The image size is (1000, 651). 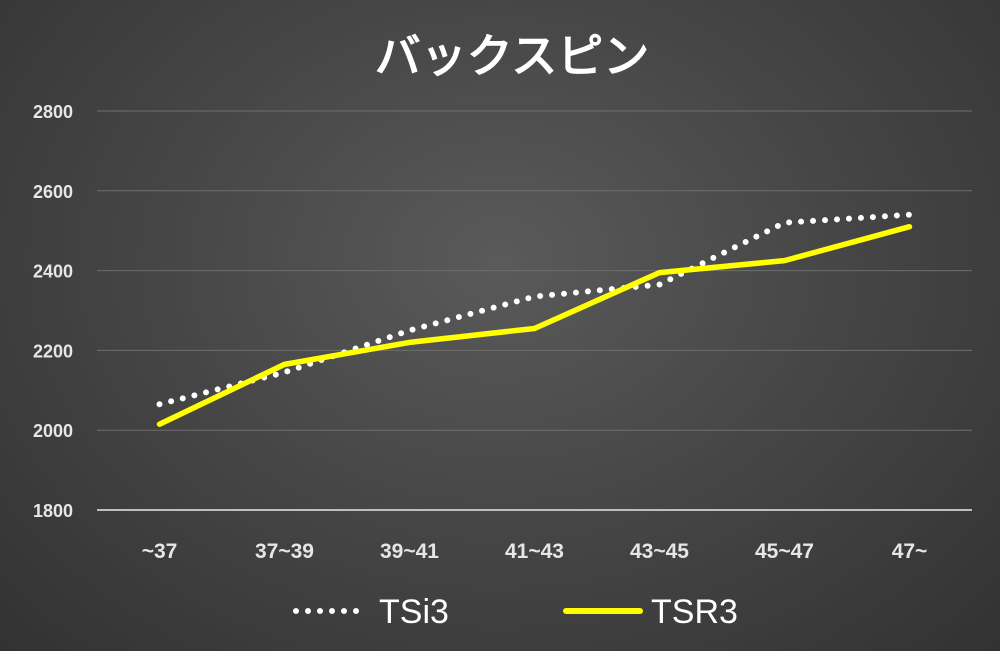 What do you see at coordinates (694, 612) in the screenshot?
I see `legend-label-tsr3: TSR3` at bounding box center [694, 612].